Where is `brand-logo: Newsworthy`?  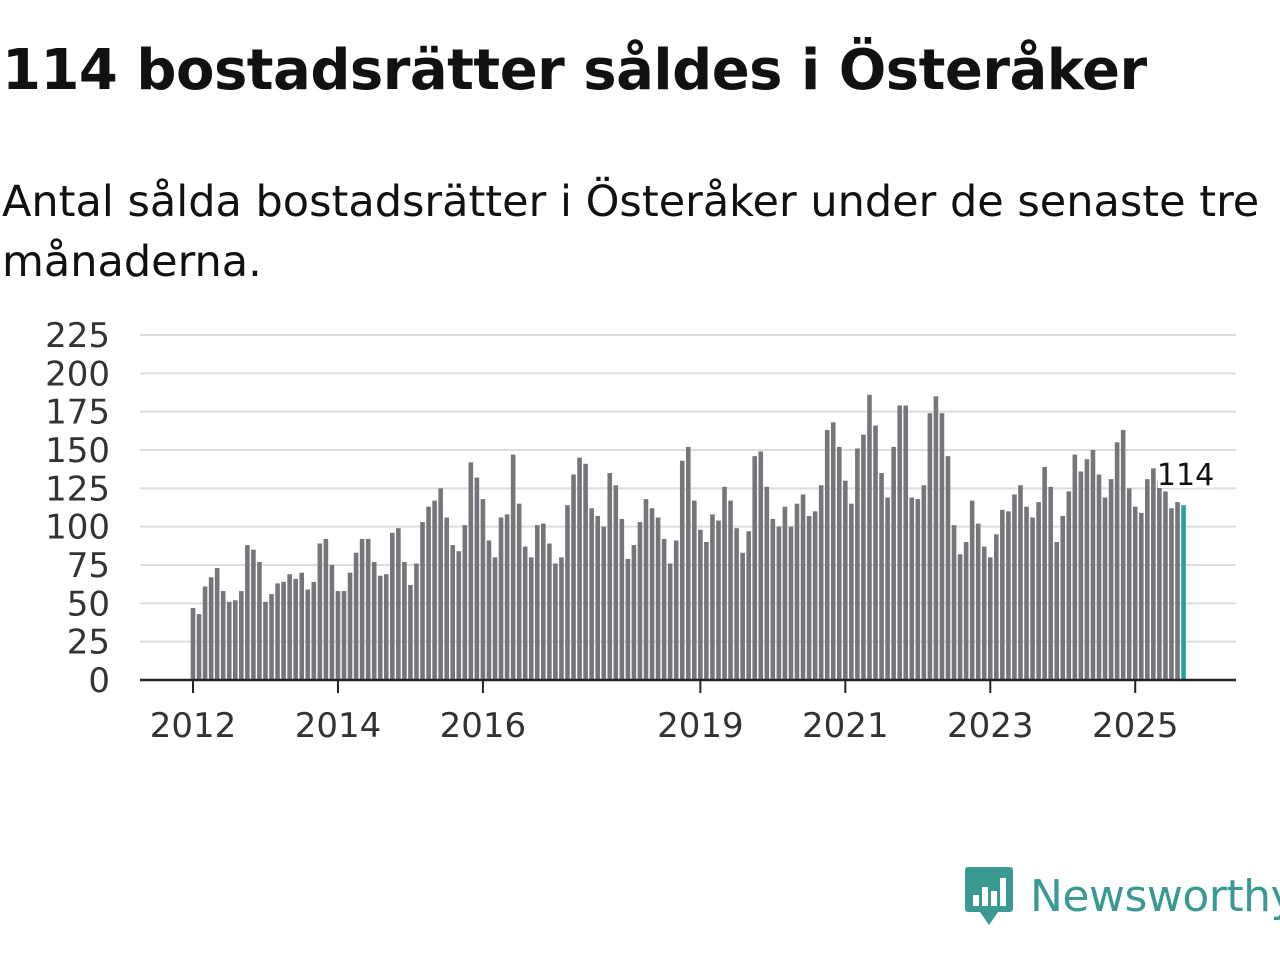
brand-logo: Newsworthy is located at coordinates (1122, 896).